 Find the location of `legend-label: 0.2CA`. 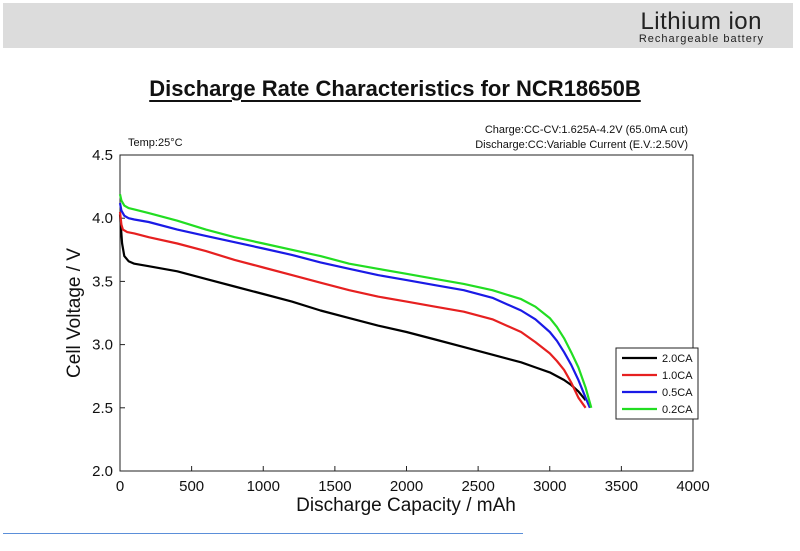

legend-label: 0.2CA is located at coordinates (677, 410).